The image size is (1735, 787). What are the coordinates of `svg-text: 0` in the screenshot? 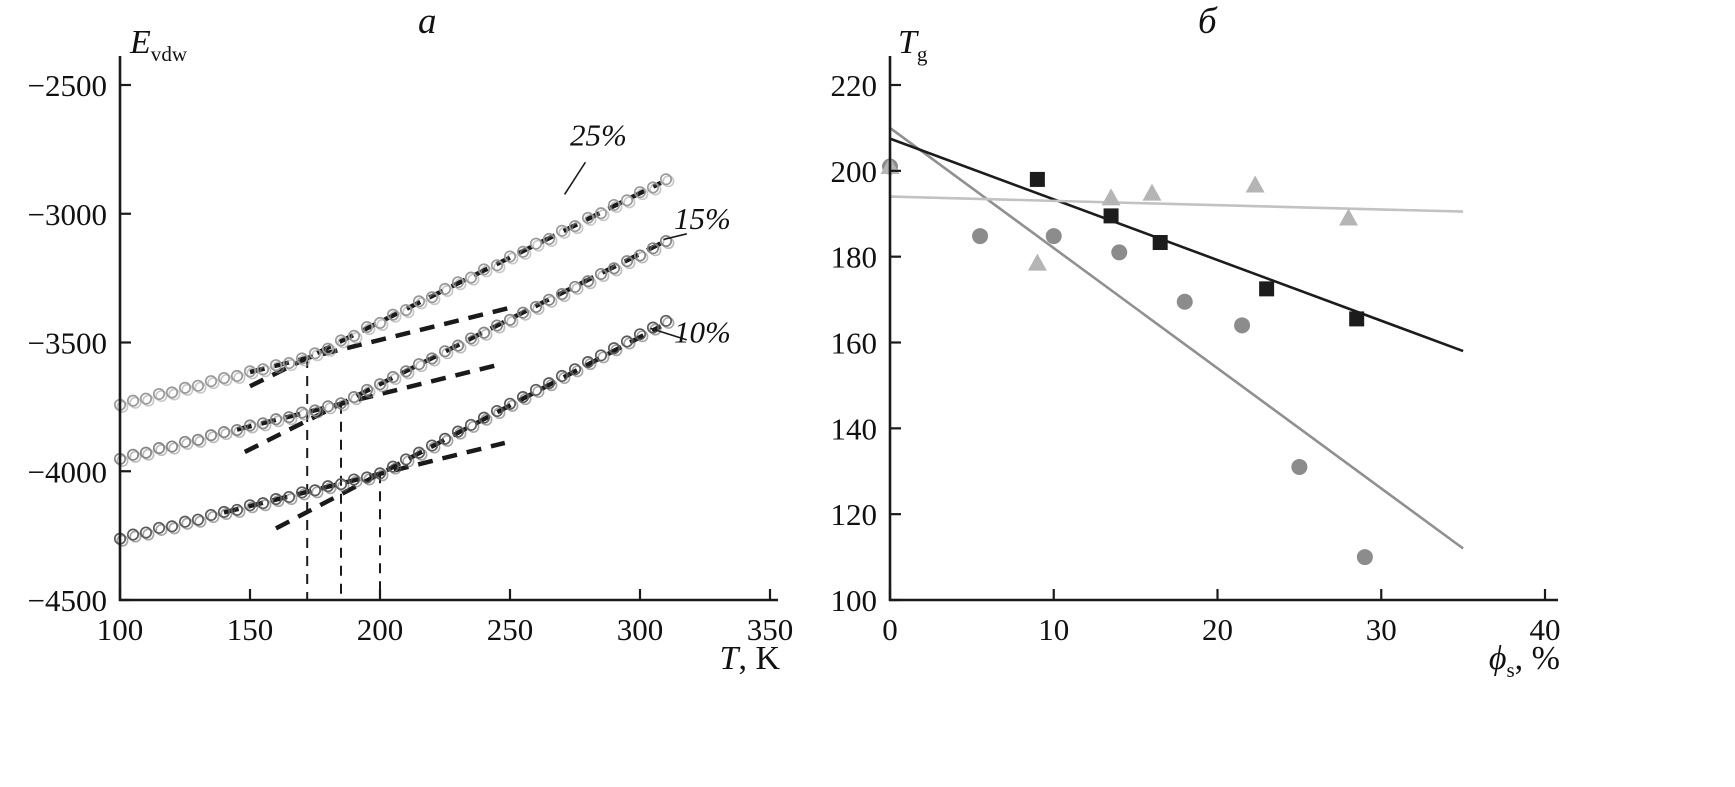 It's located at (890, 629).